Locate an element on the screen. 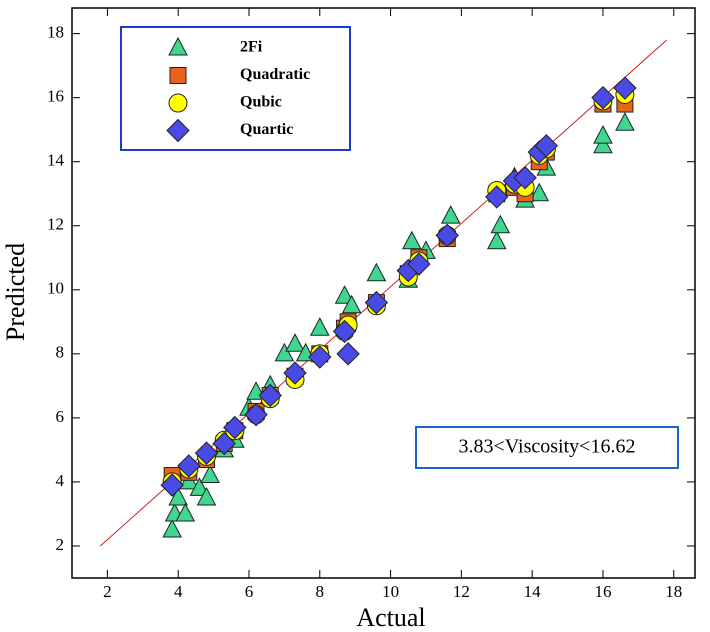 The image size is (710, 632). legend-label: Qubic is located at coordinates (261, 102).